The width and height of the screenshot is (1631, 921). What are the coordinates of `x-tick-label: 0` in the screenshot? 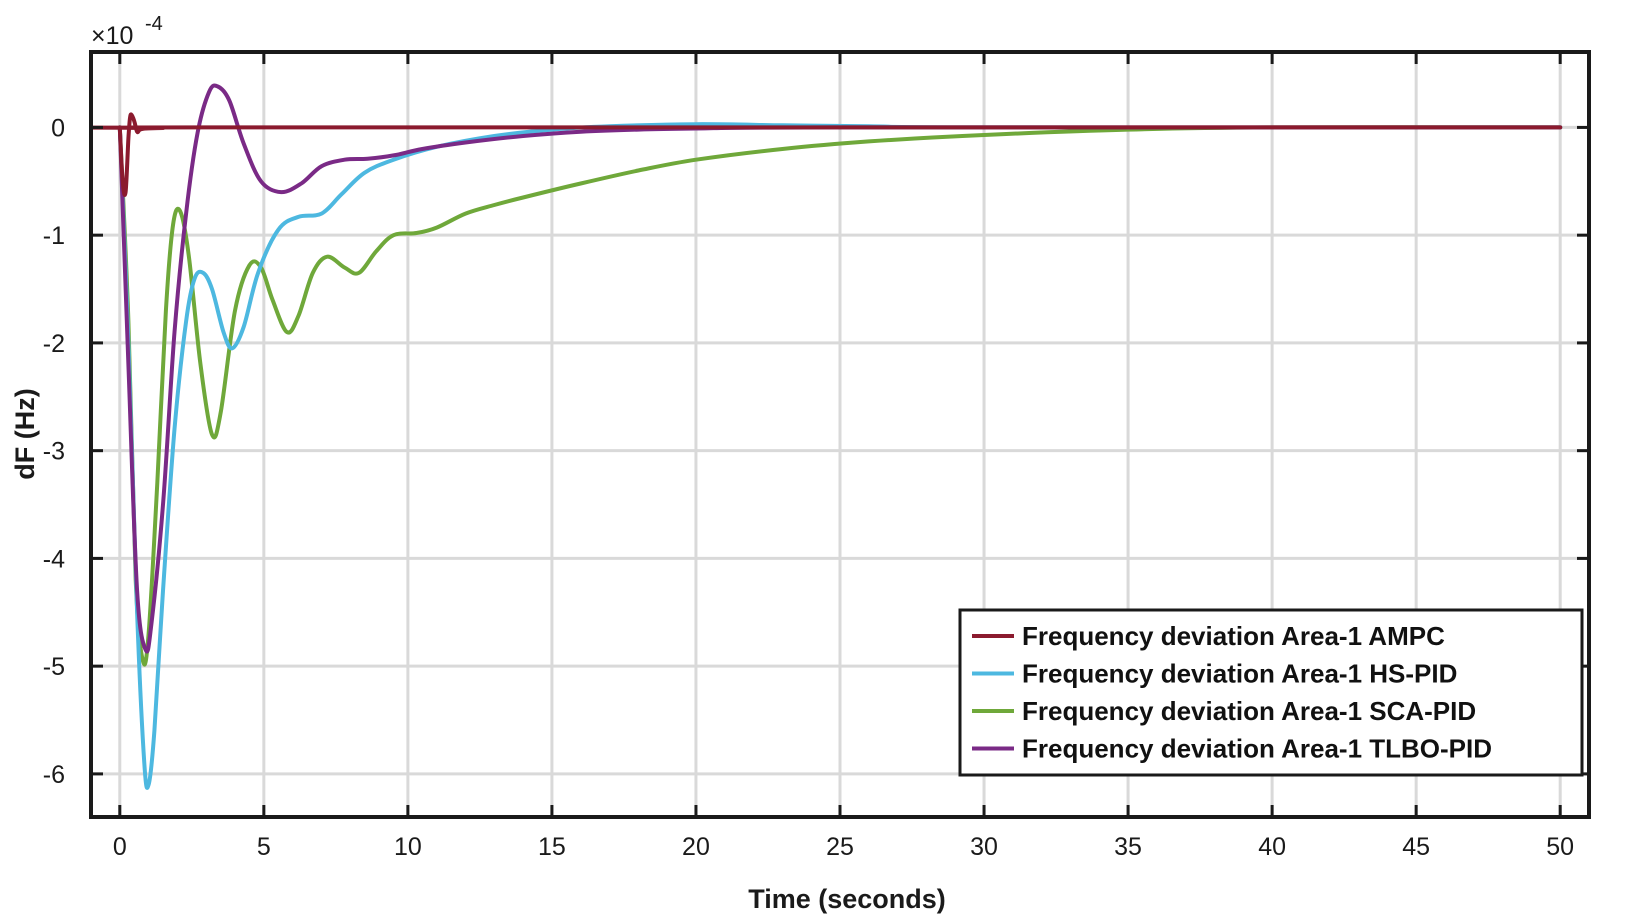 It's located at (120, 847).